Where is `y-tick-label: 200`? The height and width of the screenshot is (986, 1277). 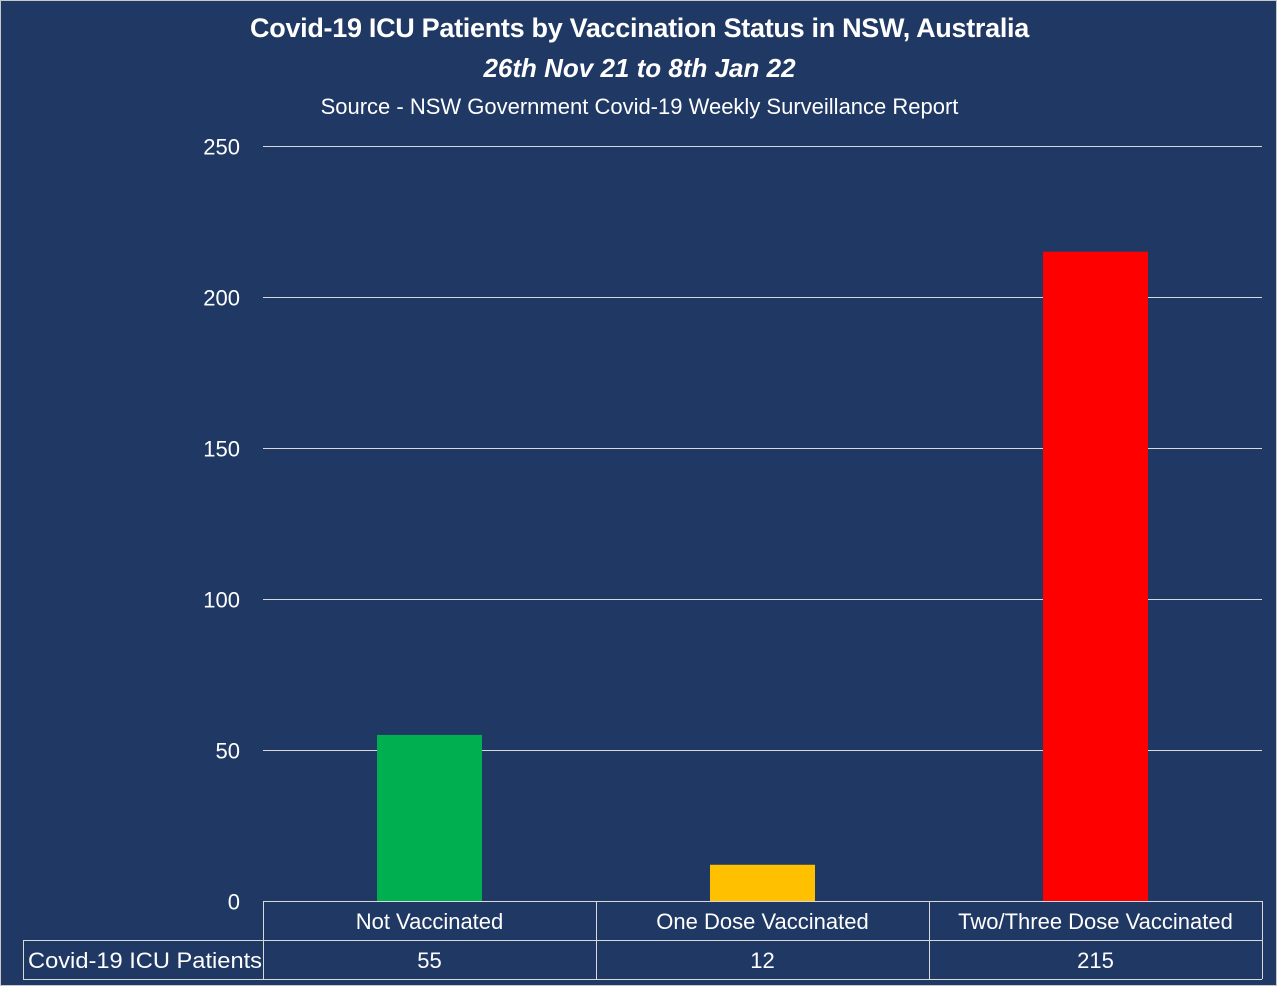
y-tick-label: 200 is located at coordinates (221, 298).